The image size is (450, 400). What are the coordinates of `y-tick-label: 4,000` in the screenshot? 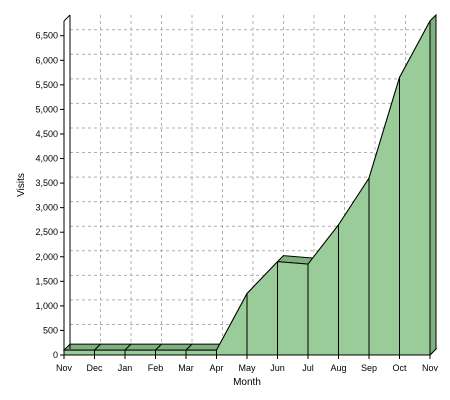 It's located at (46, 159).